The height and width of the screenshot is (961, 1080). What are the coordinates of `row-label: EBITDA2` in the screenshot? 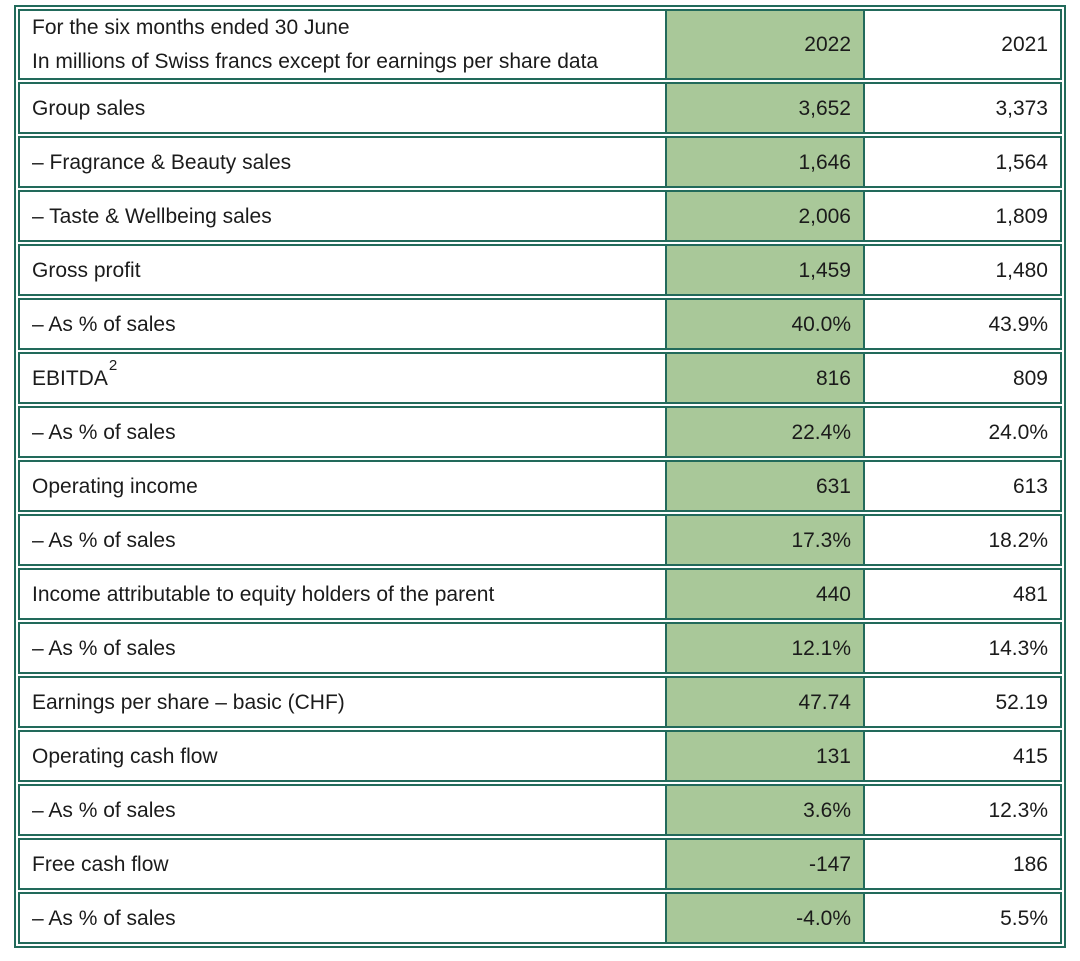 It's located at (342, 378).